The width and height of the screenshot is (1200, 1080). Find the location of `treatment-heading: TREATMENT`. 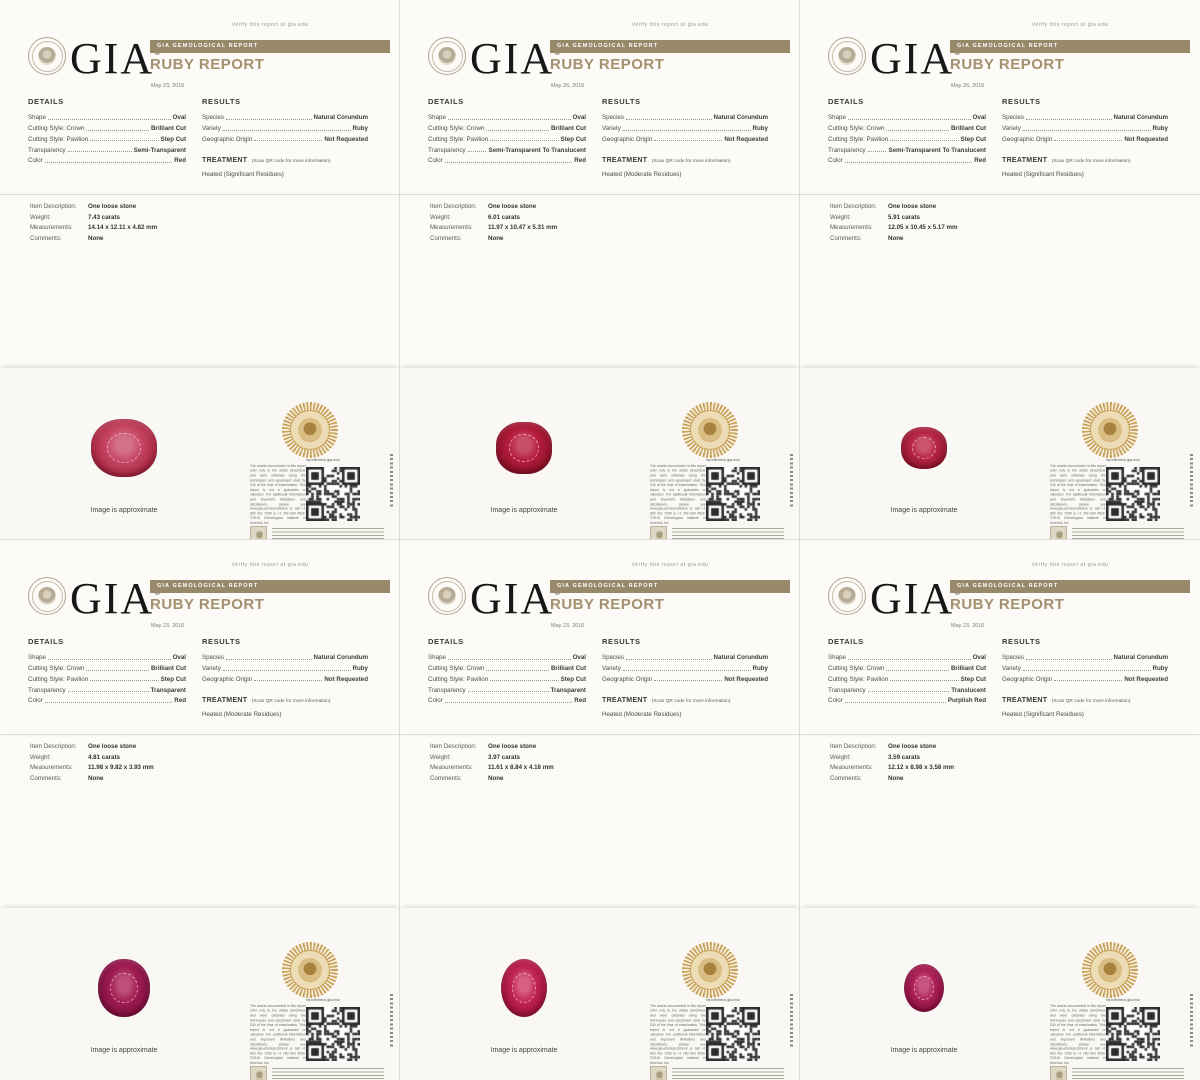

treatment-heading: TREATMENT is located at coordinates (1025, 700).